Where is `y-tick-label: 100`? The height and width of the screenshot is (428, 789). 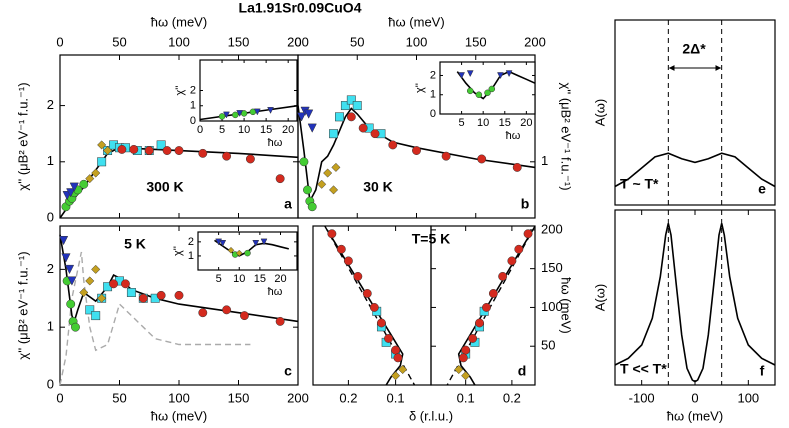 y-tick-label: 100 is located at coordinates (552, 306).